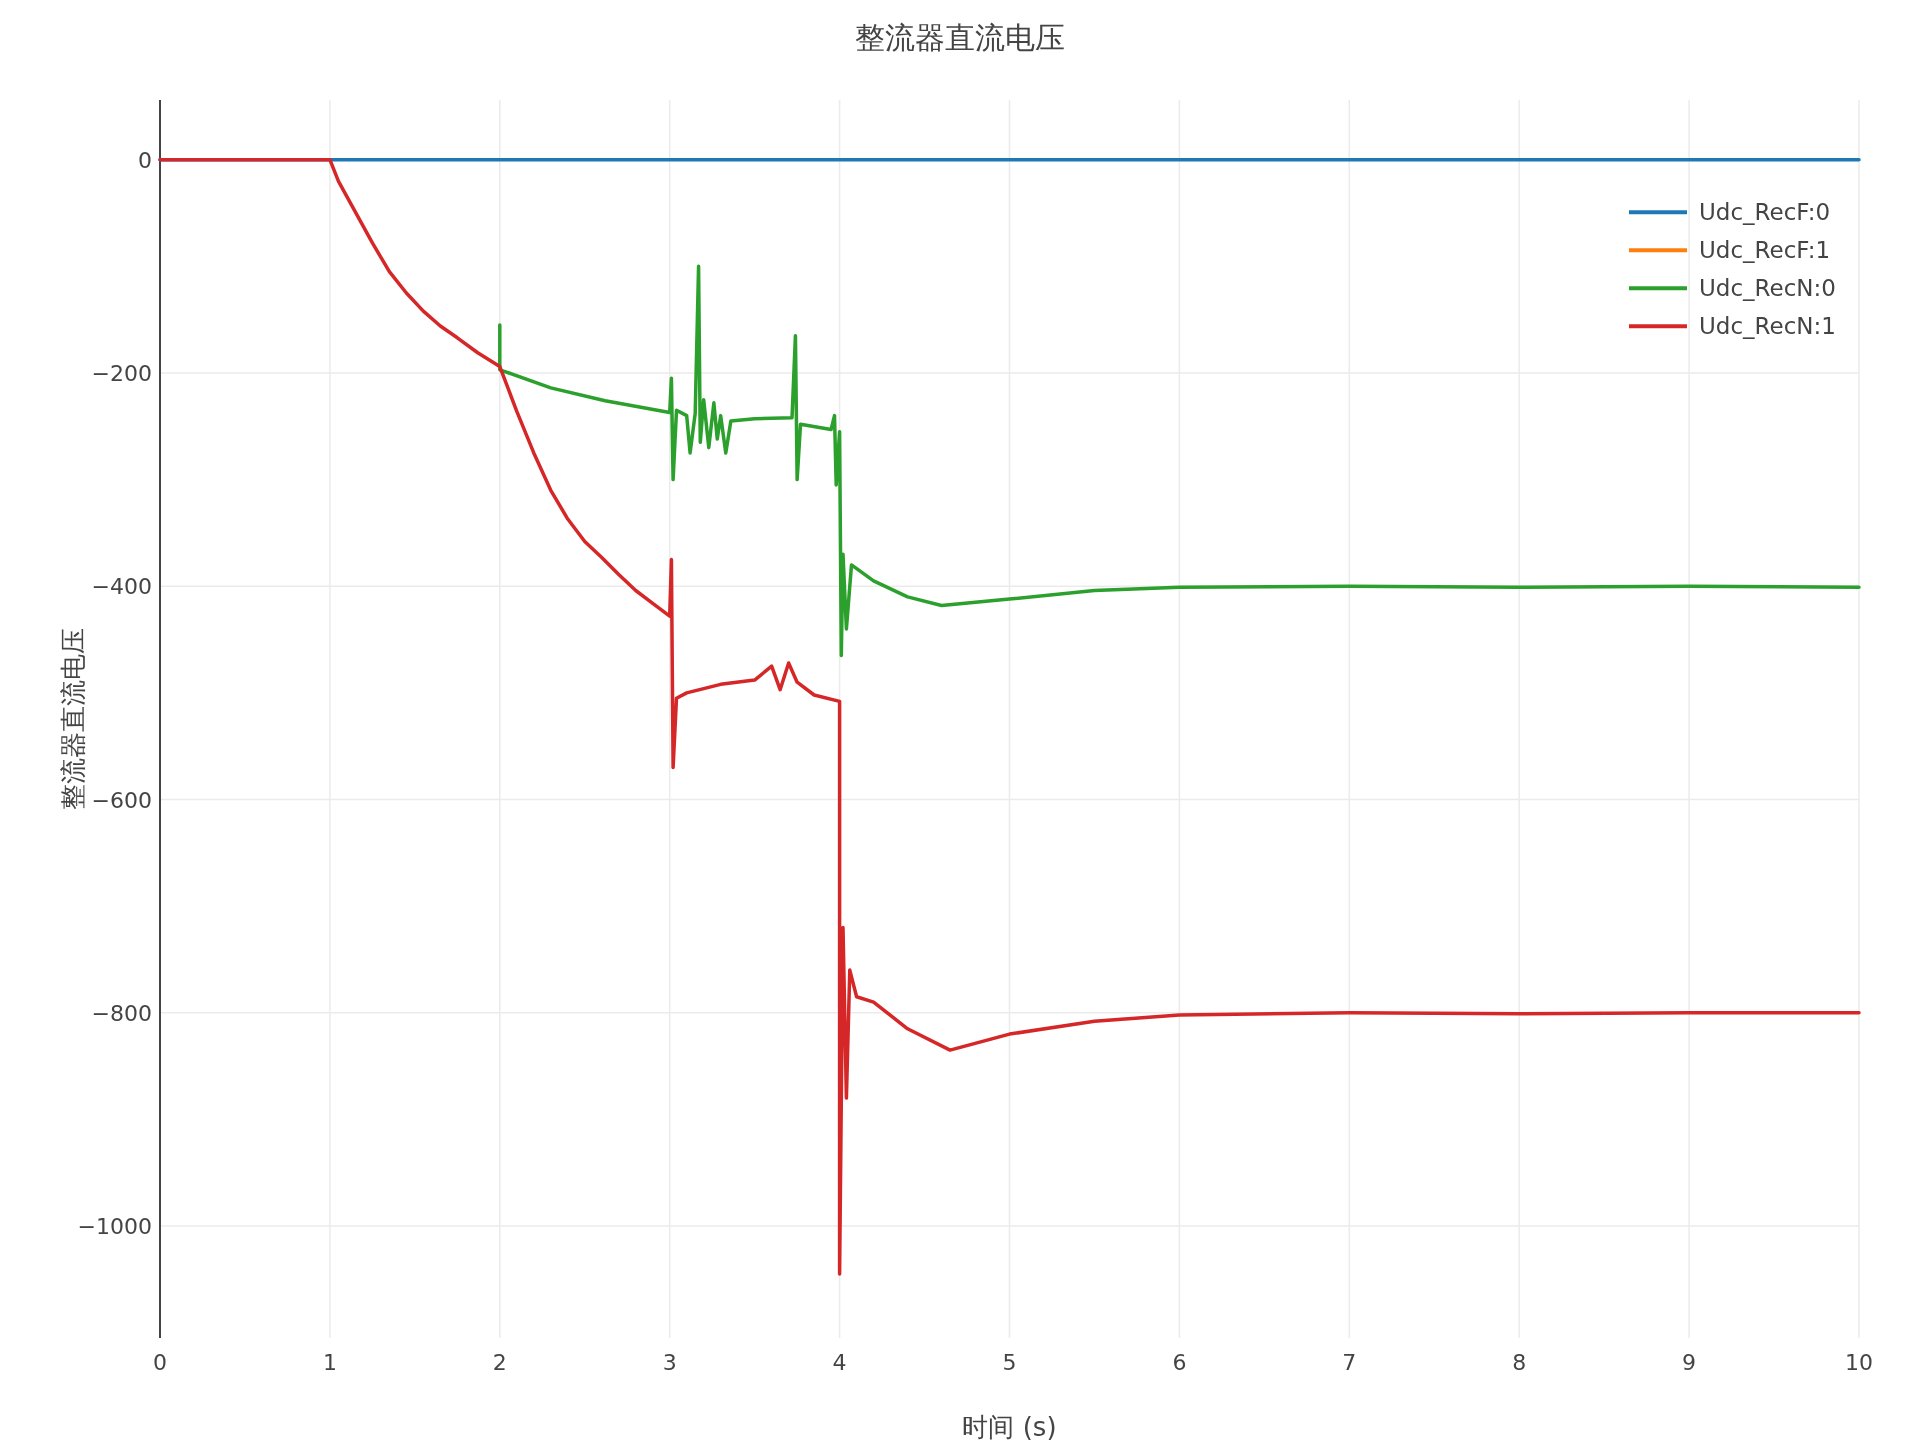 Image resolution: width=1920 pixels, height=1440 pixels. Describe the element at coordinates (1765, 250) in the screenshot. I see `legend-label: Udc_RecF:1` at that location.